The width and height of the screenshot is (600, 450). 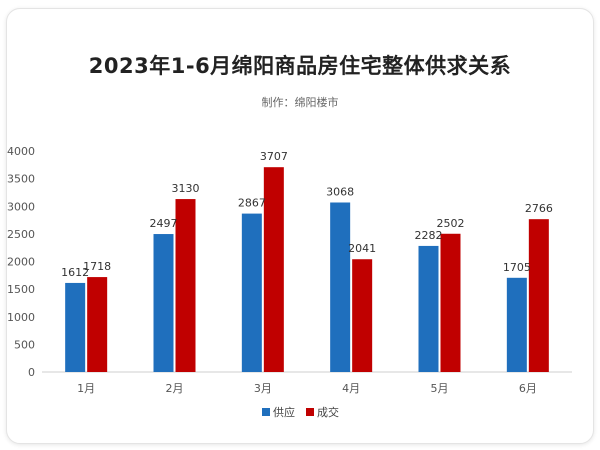 I want to click on data-label: 3130, so click(x=186, y=188).